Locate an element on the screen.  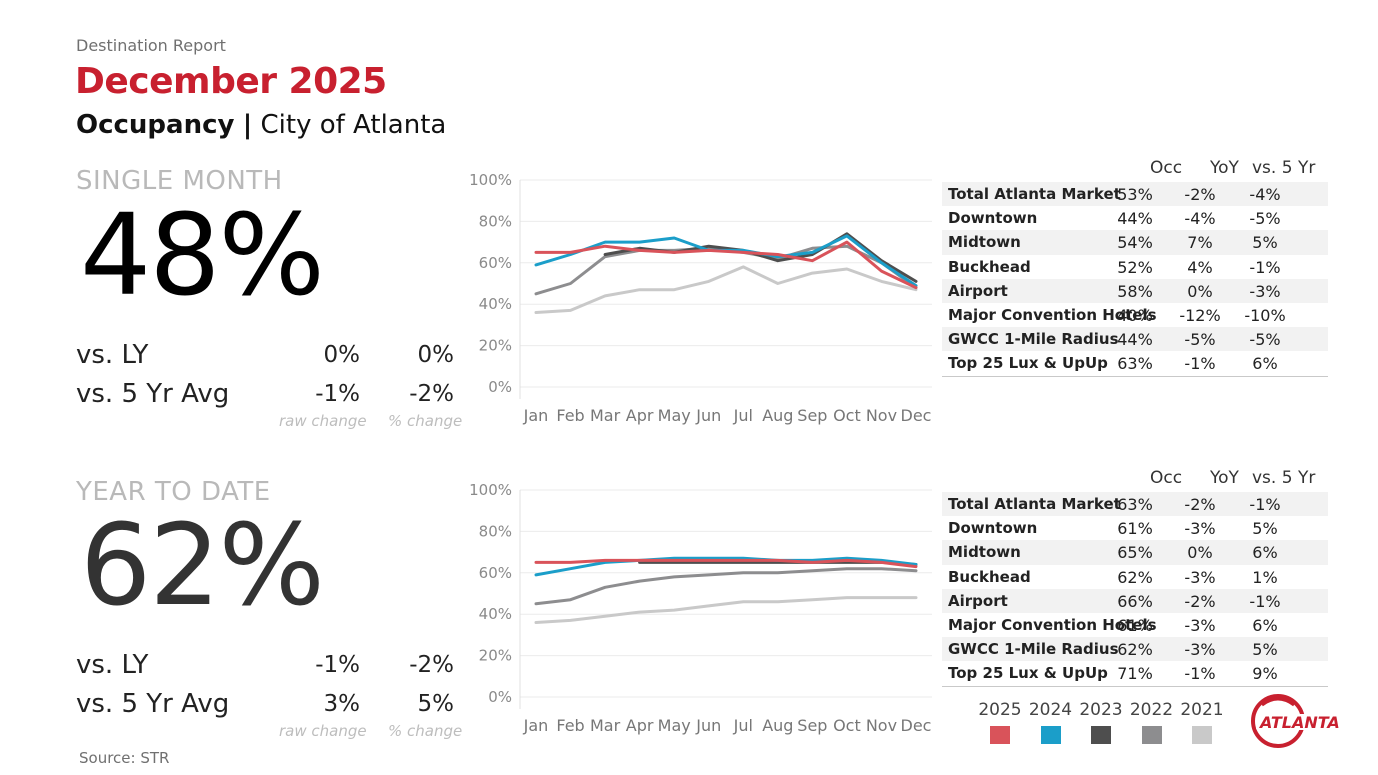
x-tick-label: Nov is located at coordinates (881, 415).